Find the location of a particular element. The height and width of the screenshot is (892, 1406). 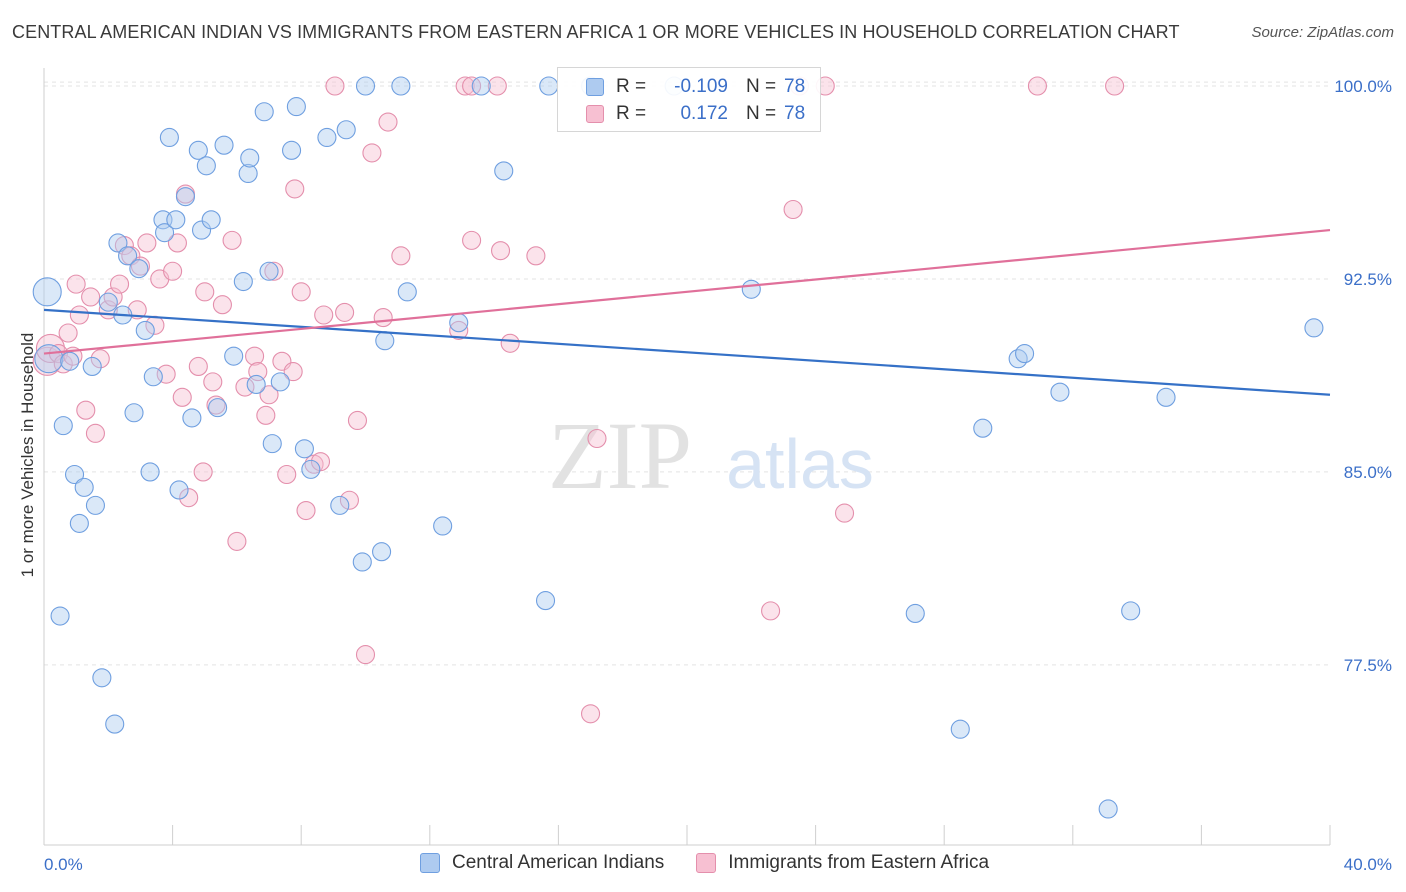

legend-r-value: 0.172 is located at coordinates (704, 113).